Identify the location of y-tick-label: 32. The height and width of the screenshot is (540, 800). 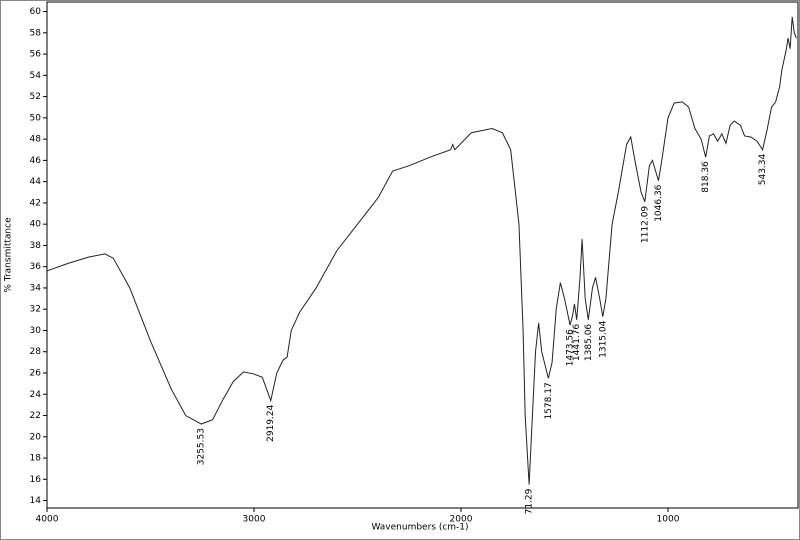
(35, 310).